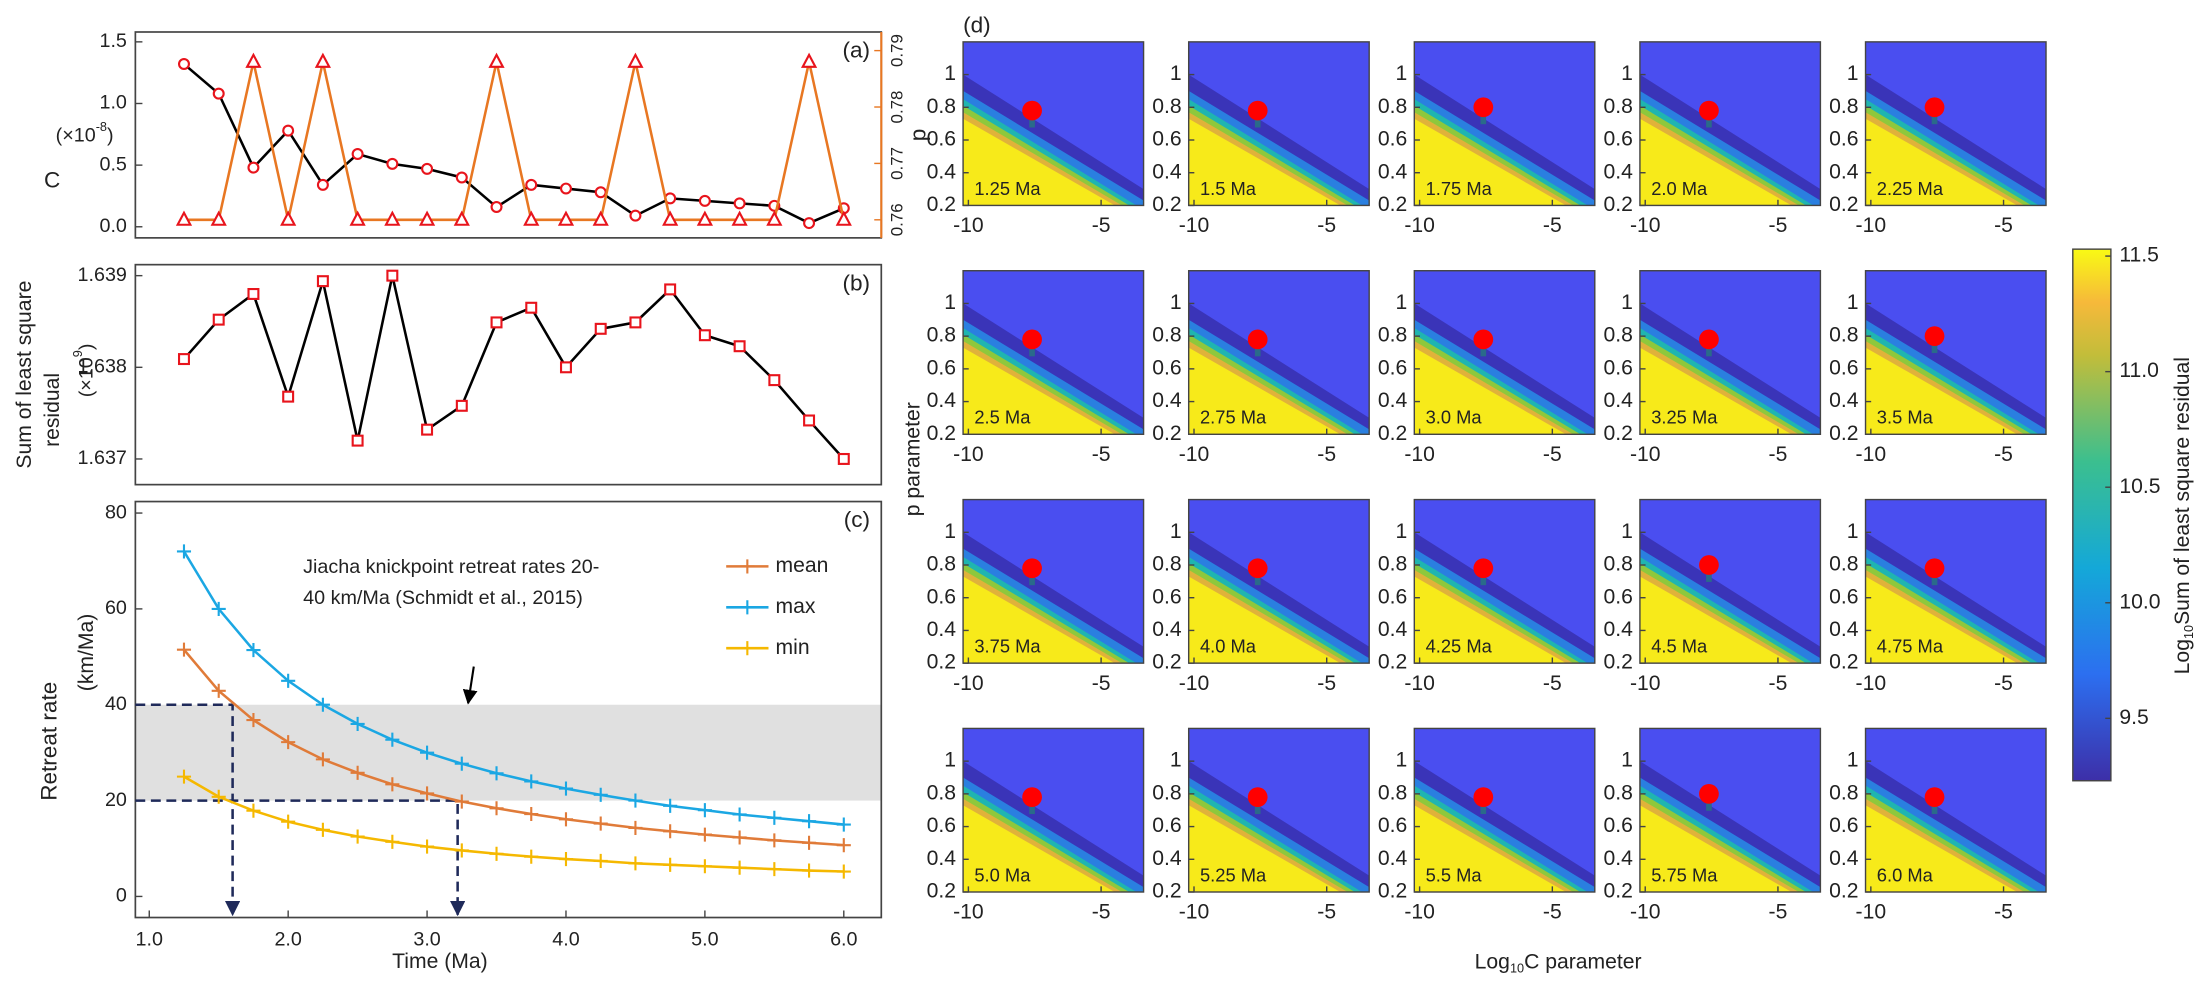 The width and height of the screenshot is (2211, 989). Describe the element at coordinates (87, 347) in the screenshot. I see `unit-close: )` at that location.